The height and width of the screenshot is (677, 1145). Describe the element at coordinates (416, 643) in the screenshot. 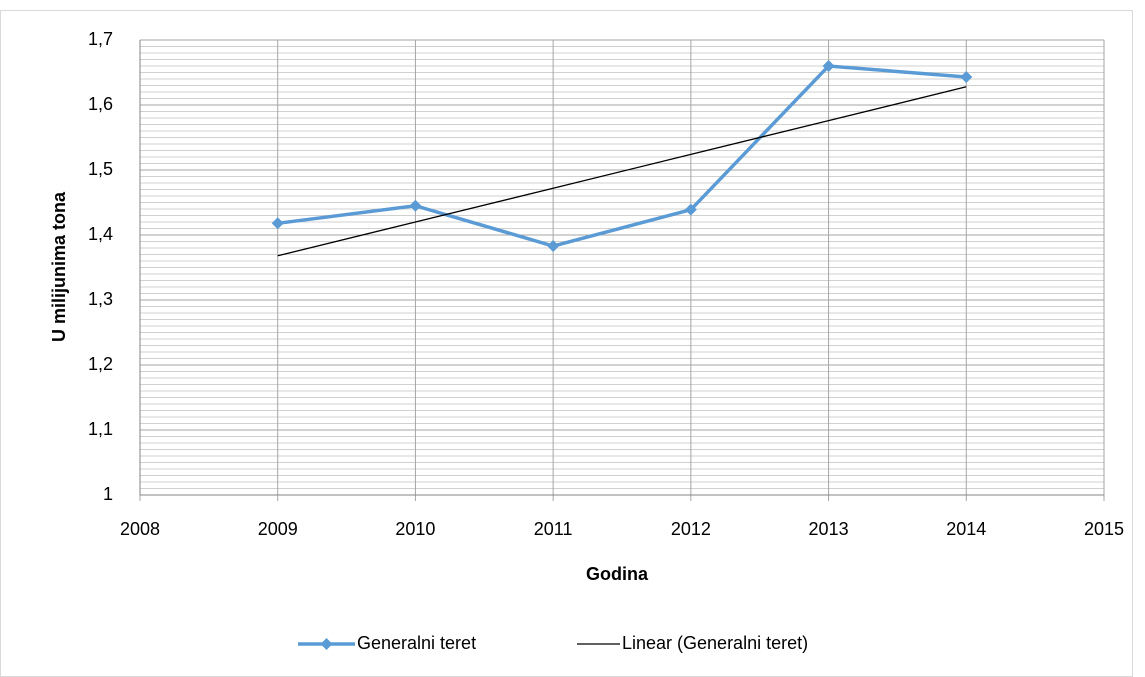

I see `legend-label: Generalni teret` at that location.